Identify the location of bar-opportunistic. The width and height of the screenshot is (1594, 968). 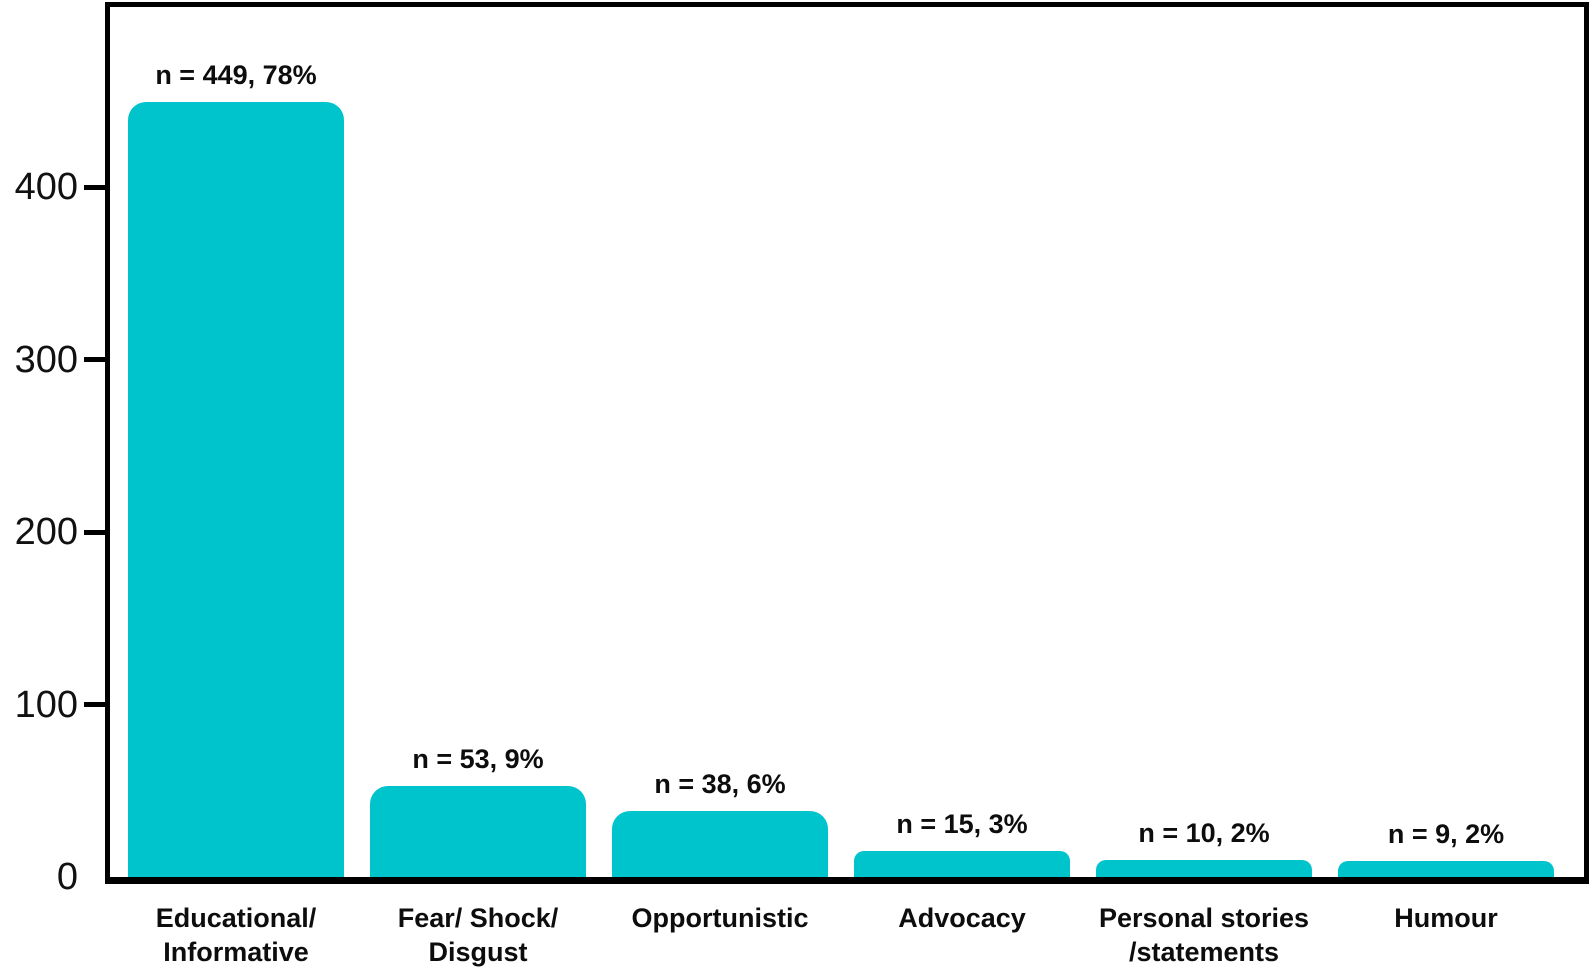
(720, 844).